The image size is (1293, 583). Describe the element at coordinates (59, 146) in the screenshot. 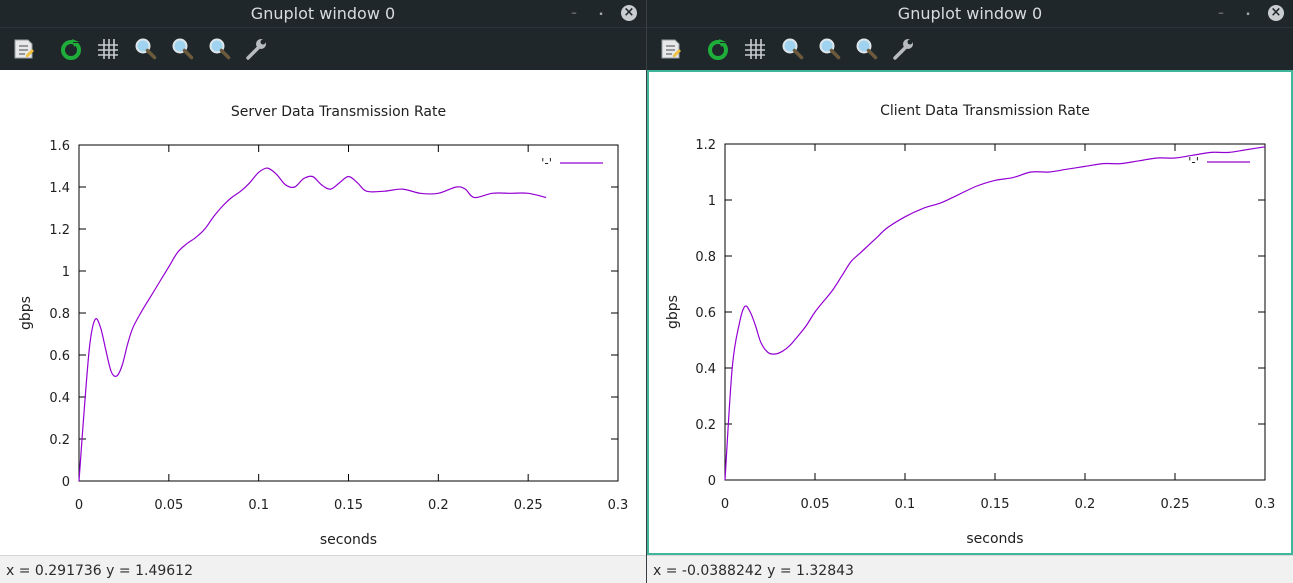

I see `y-tick-label: 1.6` at that location.